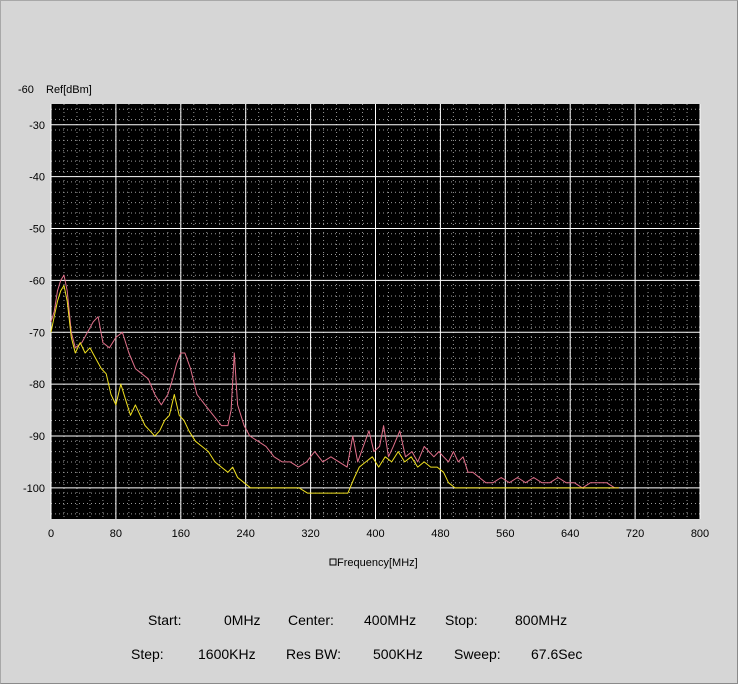 The width and height of the screenshot is (738, 684). What do you see at coordinates (51, 534) in the screenshot?
I see `x-tick-label: 0` at bounding box center [51, 534].